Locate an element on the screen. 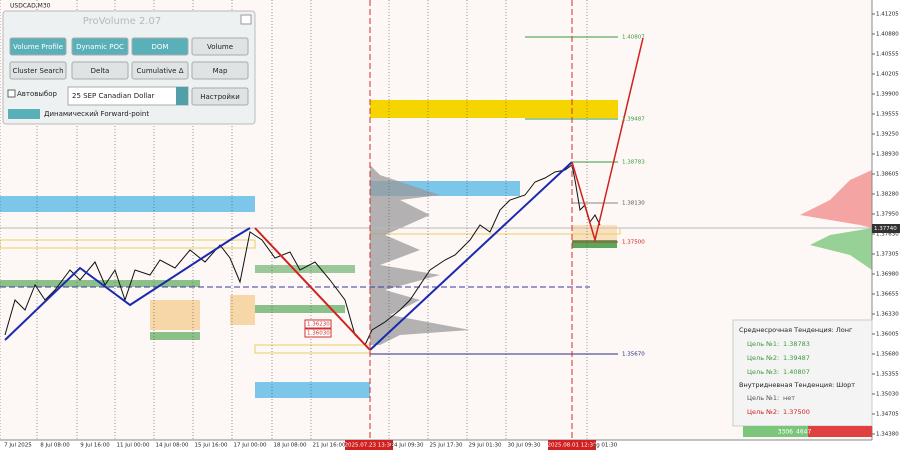 Image resolution: width=900 pixels, height=451 pixels. time-label: 21 Jul 16:00 is located at coordinates (329, 446).